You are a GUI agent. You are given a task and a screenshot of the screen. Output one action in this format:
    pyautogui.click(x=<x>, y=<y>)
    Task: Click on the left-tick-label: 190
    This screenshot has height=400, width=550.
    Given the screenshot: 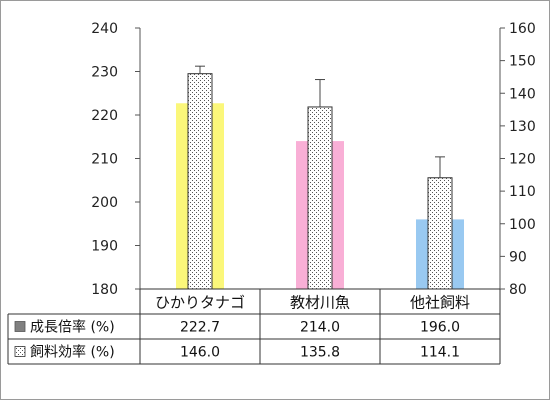 What is the action you would take?
    pyautogui.click(x=104, y=247)
    